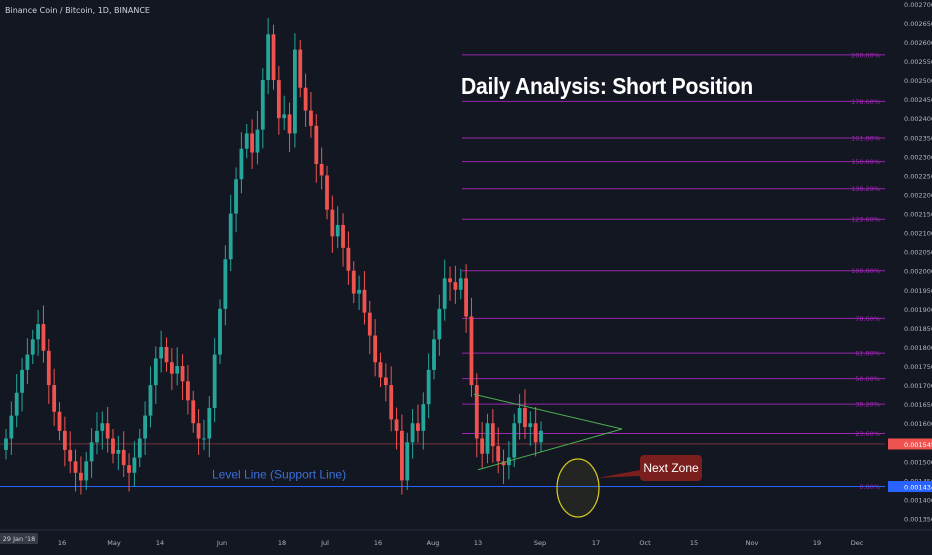 The width and height of the screenshot is (932, 555). What do you see at coordinates (578, 488) in the screenshot?
I see `next-zone-circle` at bounding box center [578, 488].